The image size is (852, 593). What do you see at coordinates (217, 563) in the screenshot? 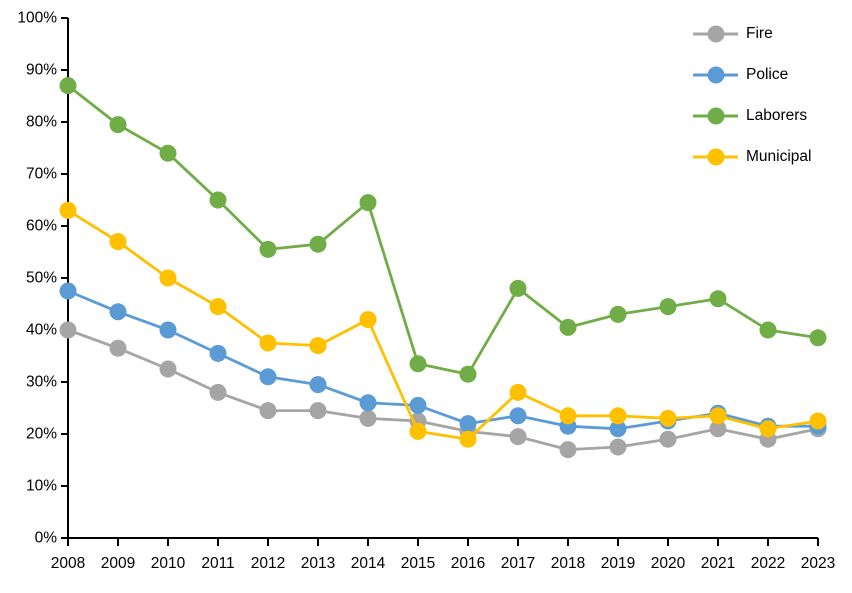
I see `x-axis-tick-label: 2011` at bounding box center [217, 563].